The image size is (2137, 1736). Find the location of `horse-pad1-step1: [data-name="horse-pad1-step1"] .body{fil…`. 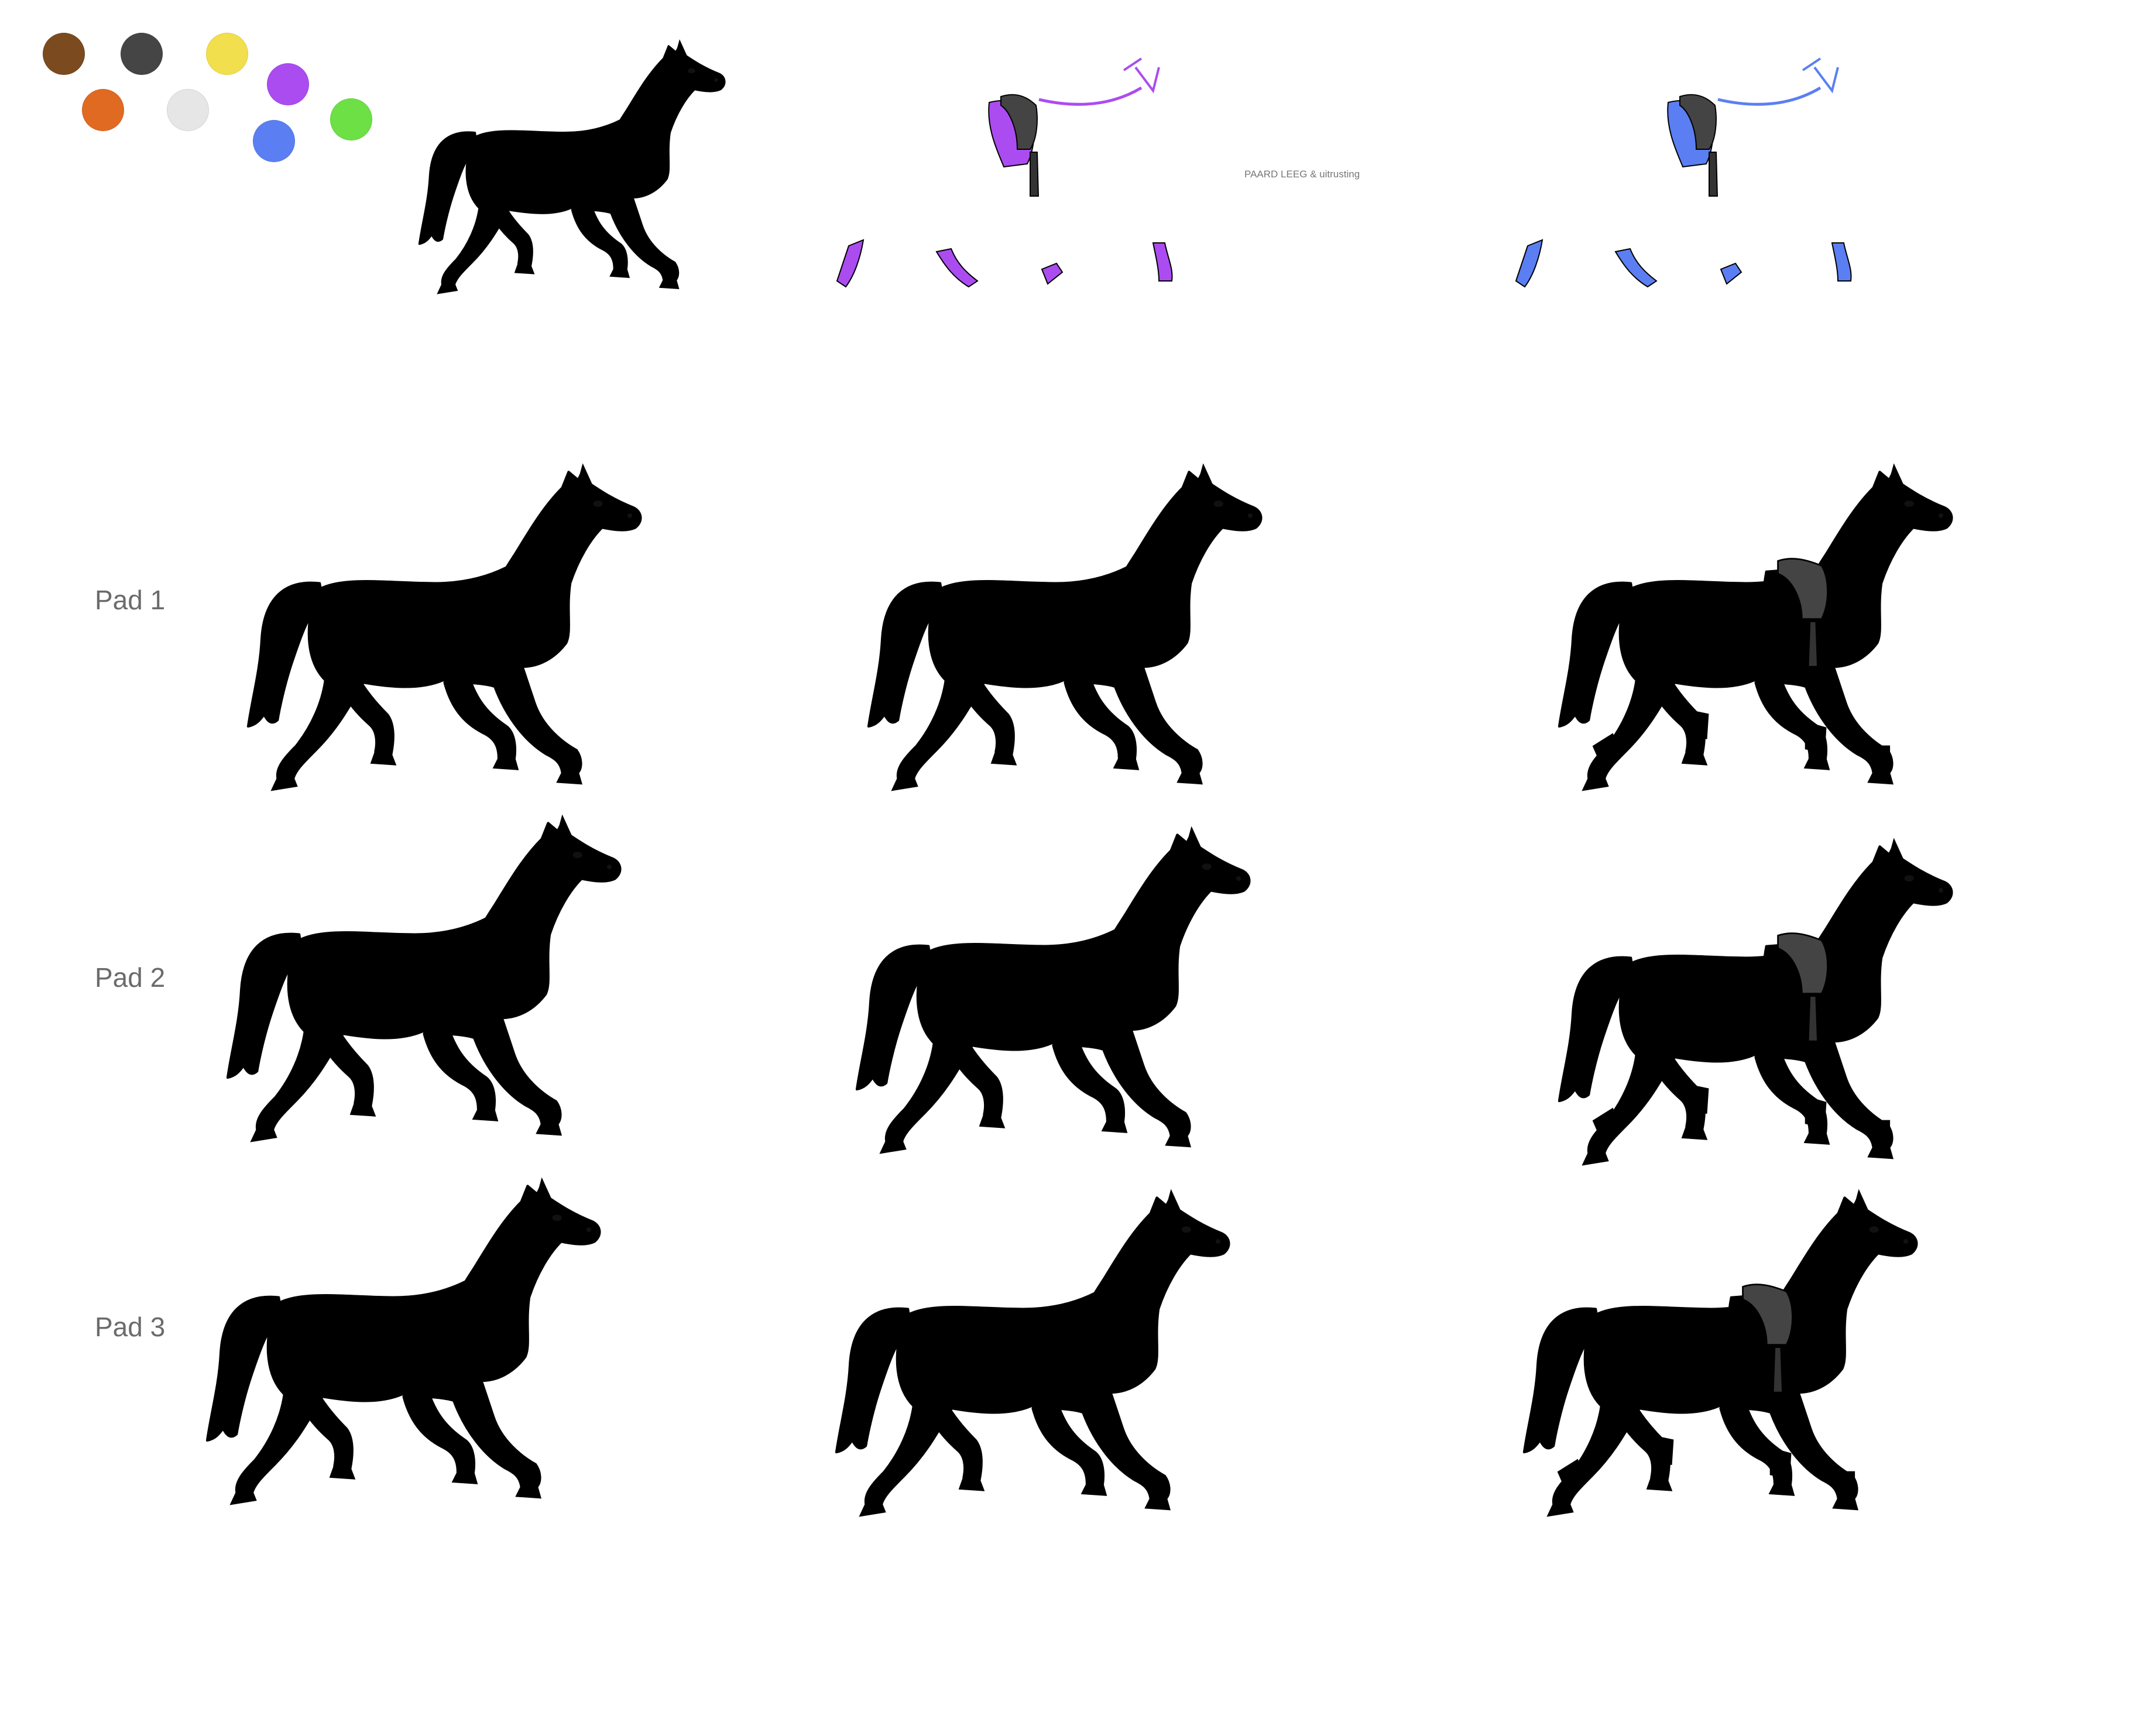

horse-pad1-step1: [data-name="horse-pad1-step1"] .body{fil… is located at coordinates (439, 631).